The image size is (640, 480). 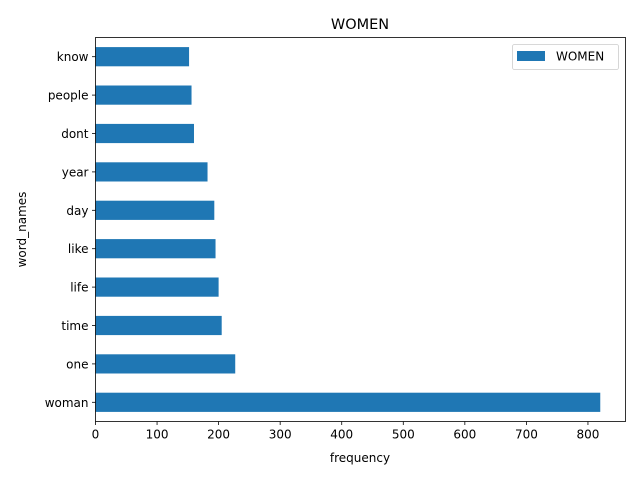 I want to click on y-tick-label: people, so click(x=68, y=96).